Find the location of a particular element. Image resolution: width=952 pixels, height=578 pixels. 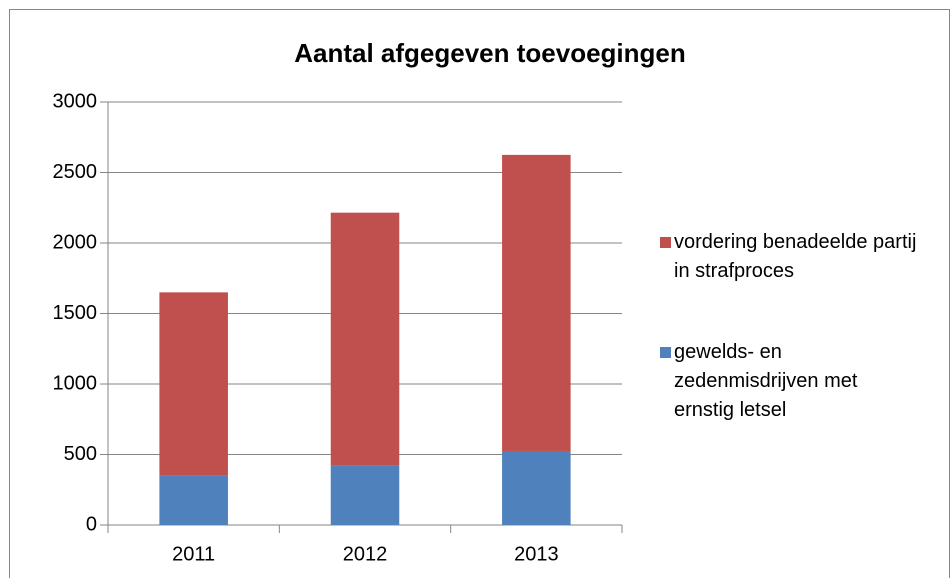

y-tick-label: 0 is located at coordinates (91, 524).